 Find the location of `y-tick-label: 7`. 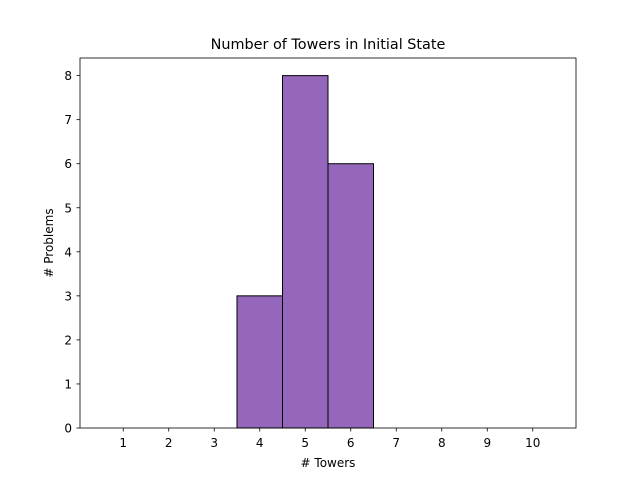

y-tick-label: 7 is located at coordinates (68, 120).